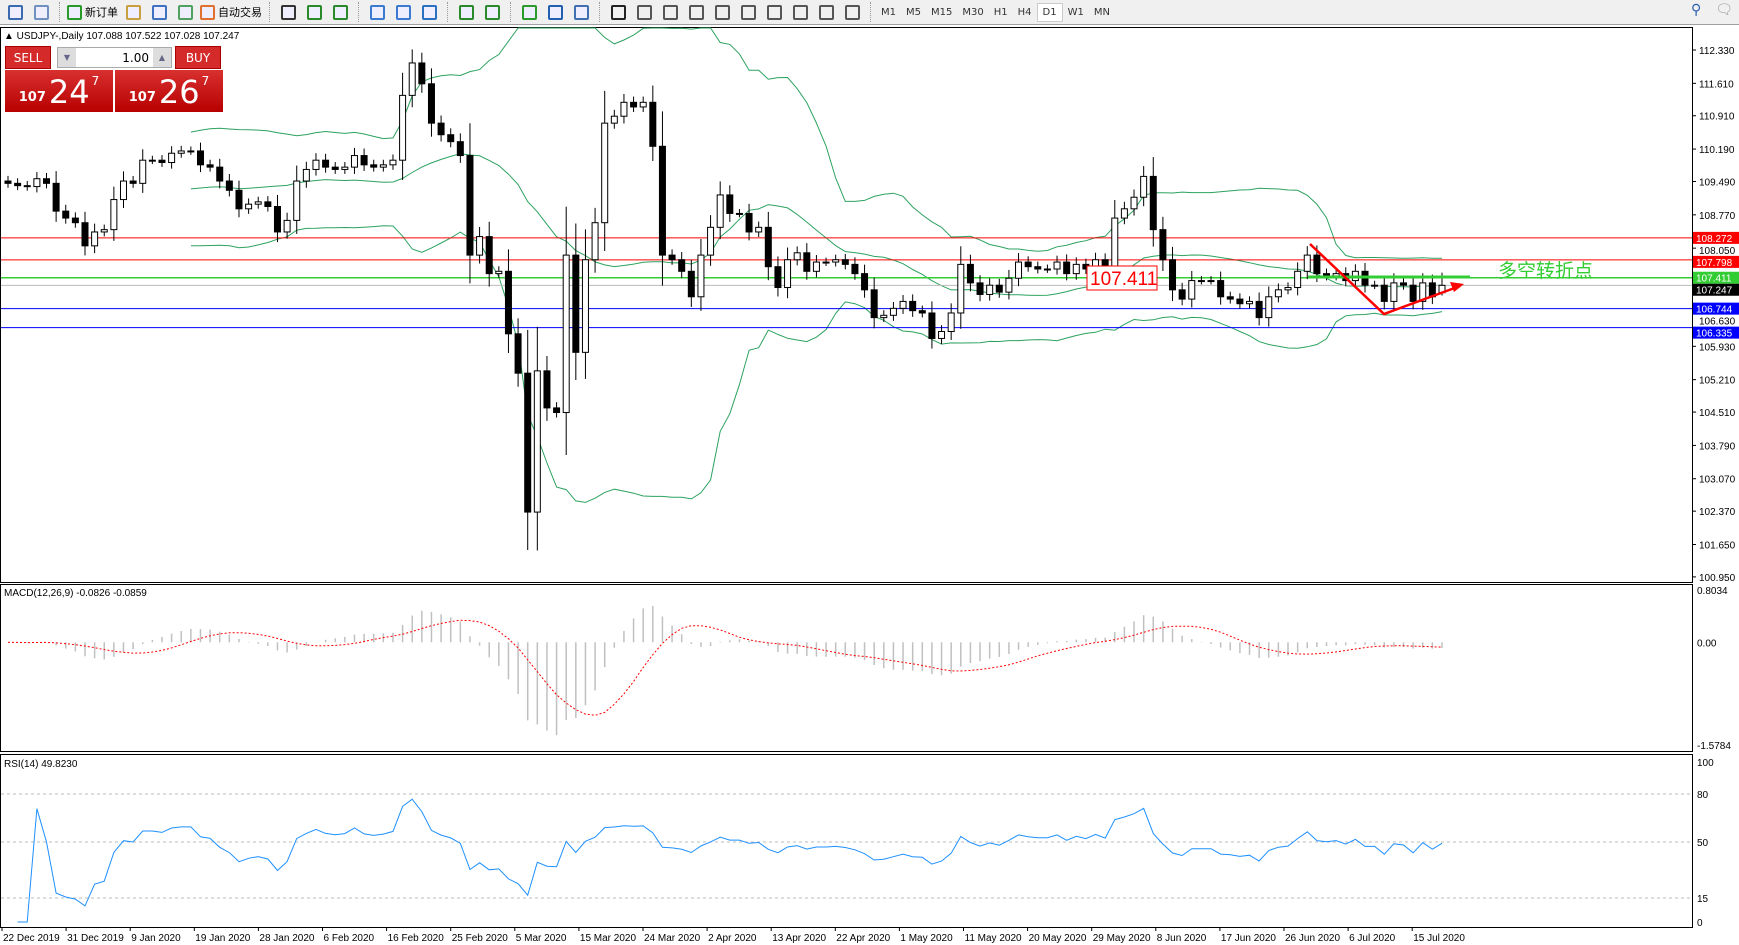  What do you see at coordinates (67, 57) in the screenshot?
I see `decrease-lot-icon: ▼` at bounding box center [67, 57].